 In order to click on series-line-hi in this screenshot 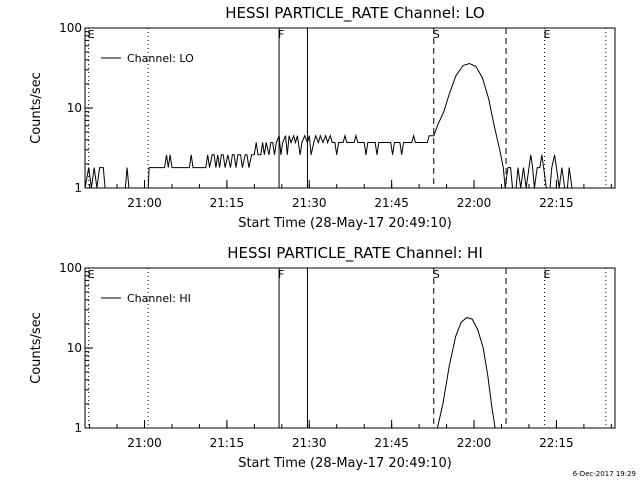, I will do `click(466, 373)`.